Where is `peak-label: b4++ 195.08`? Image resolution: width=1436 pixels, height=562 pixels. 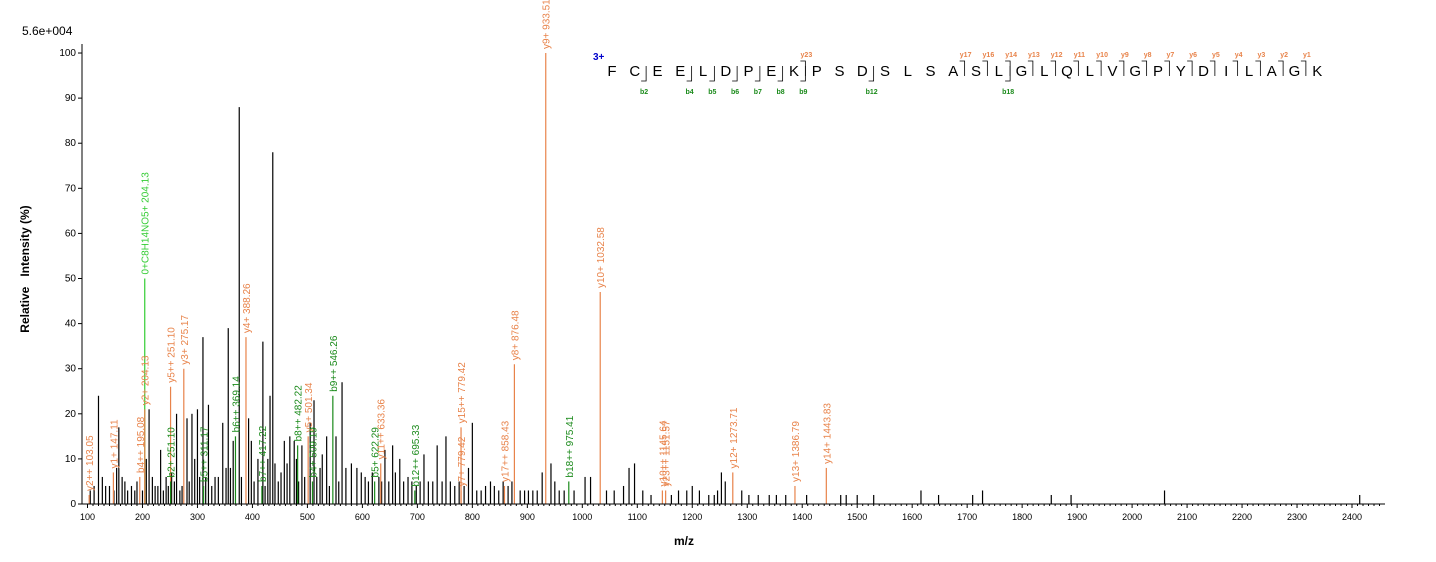
peak-label: b4++ 195.08 is located at coordinates (141, 444).